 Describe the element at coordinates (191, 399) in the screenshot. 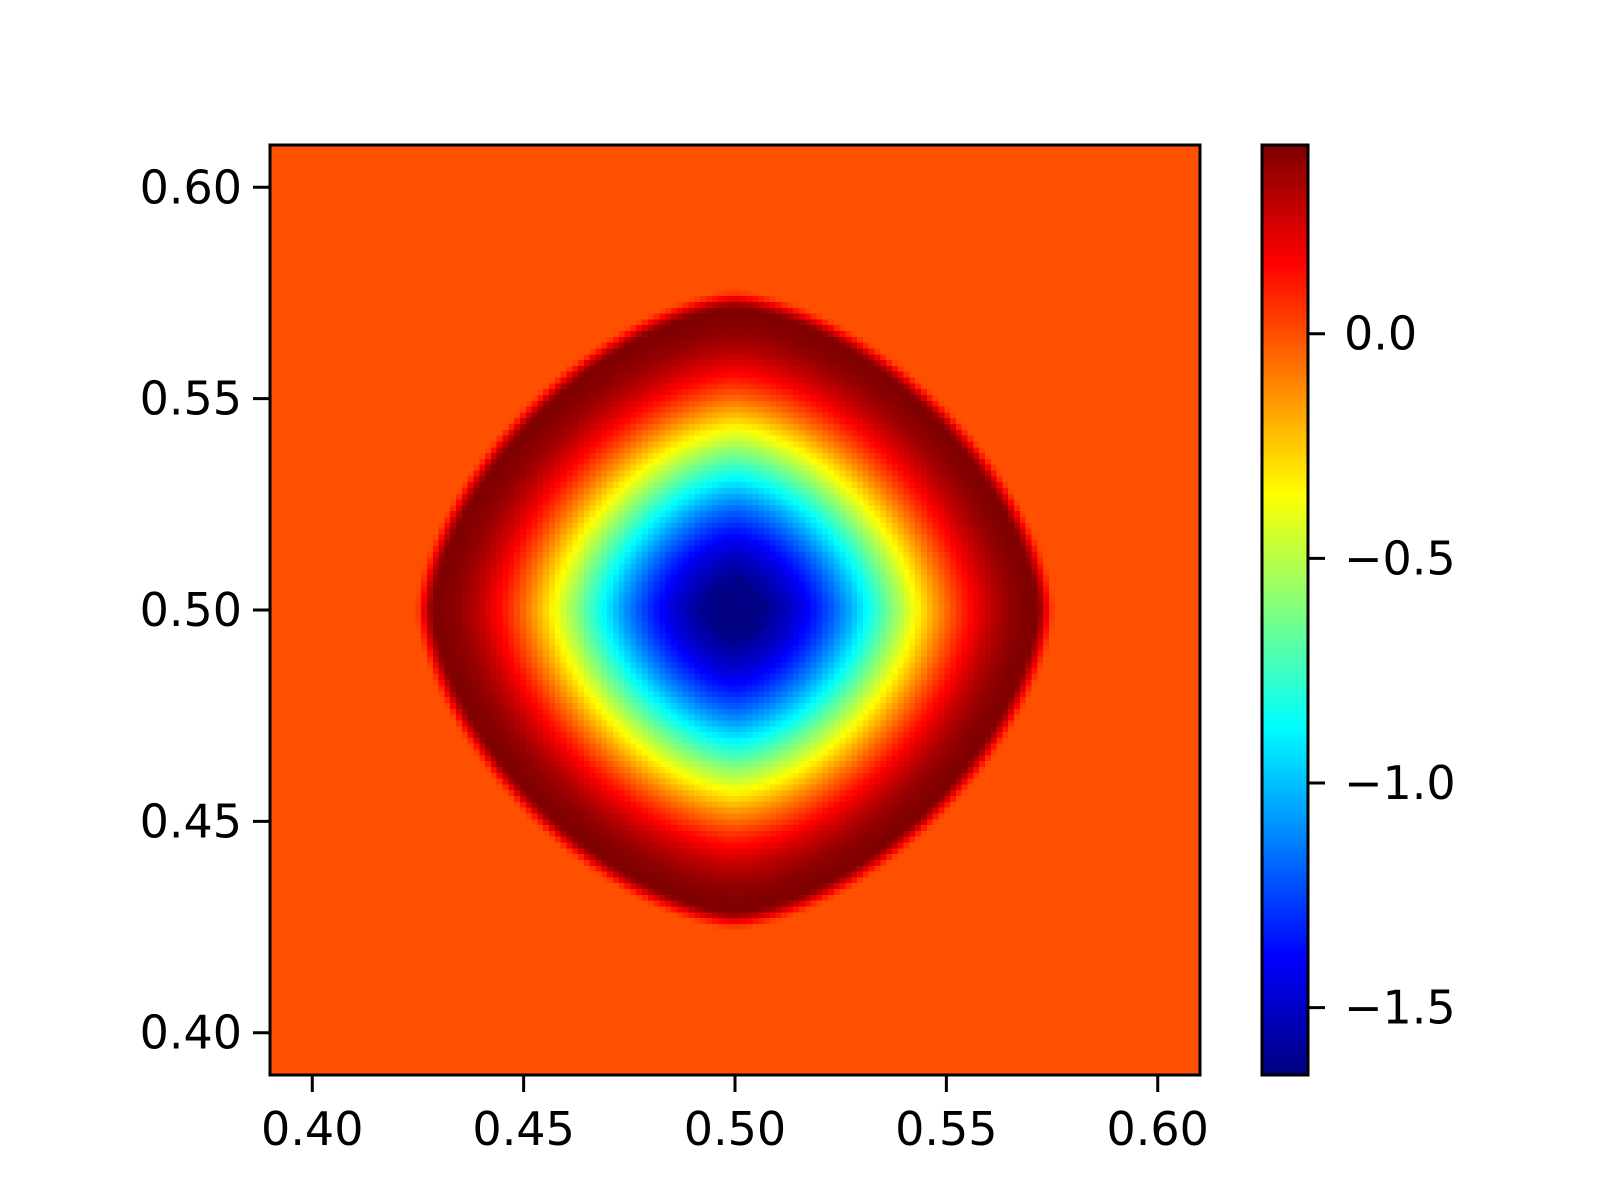

I see `y-tick-label: 0.55` at that location.